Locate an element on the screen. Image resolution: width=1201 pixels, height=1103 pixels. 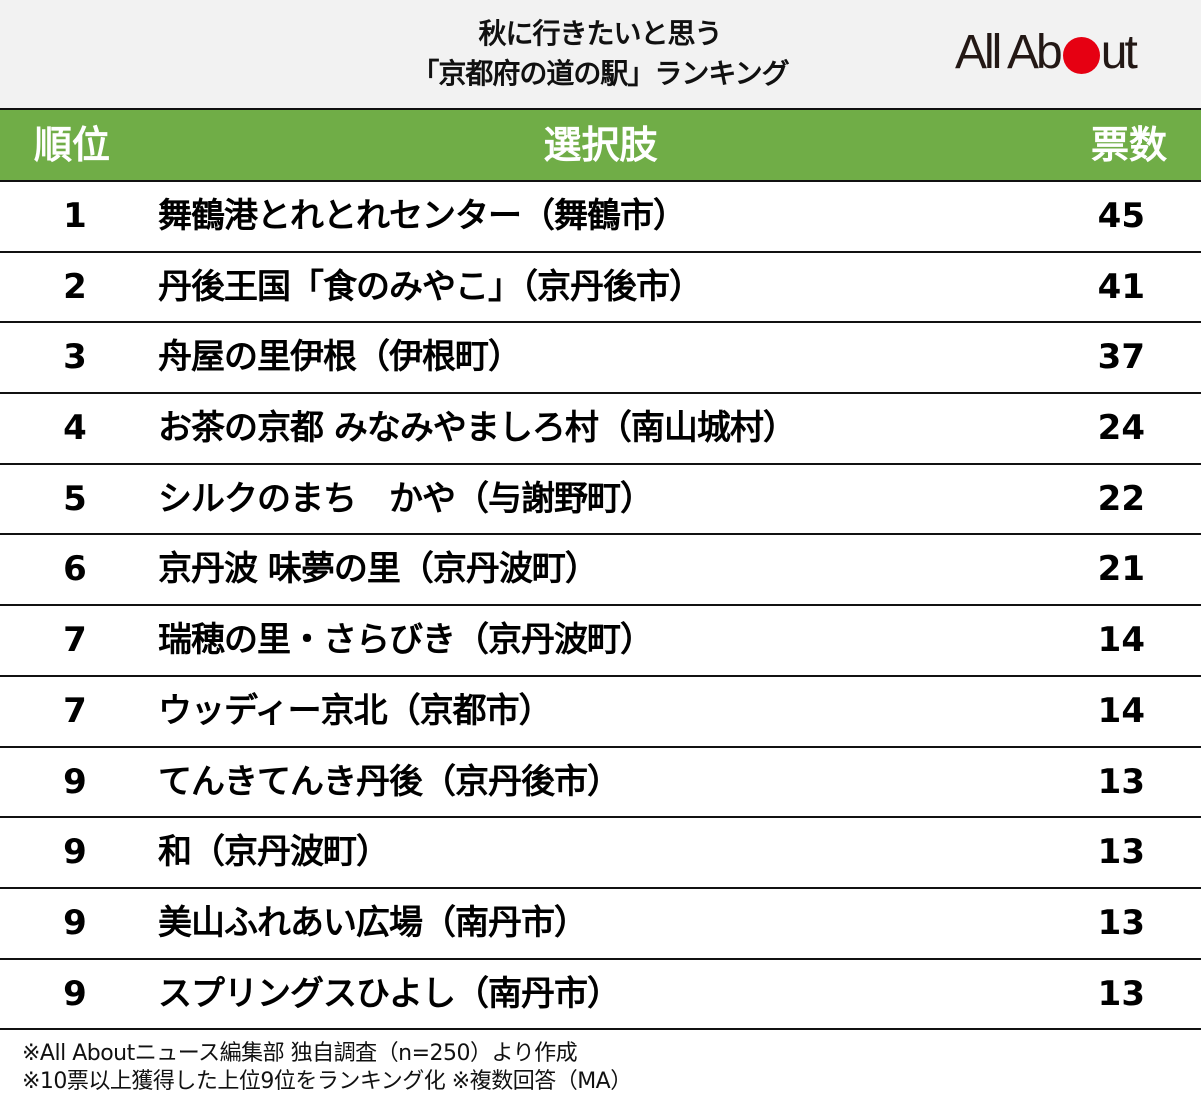
rank-cell: 4 is located at coordinates (75, 428).